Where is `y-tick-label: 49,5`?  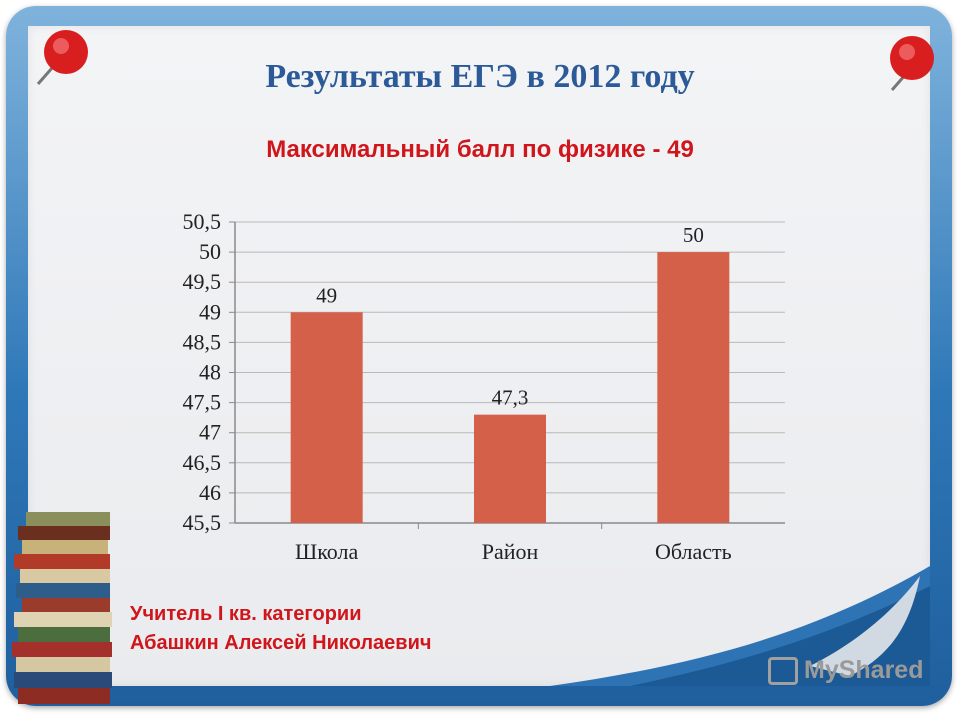 y-tick-label: 49,5 is located at coordinates (202, 281).